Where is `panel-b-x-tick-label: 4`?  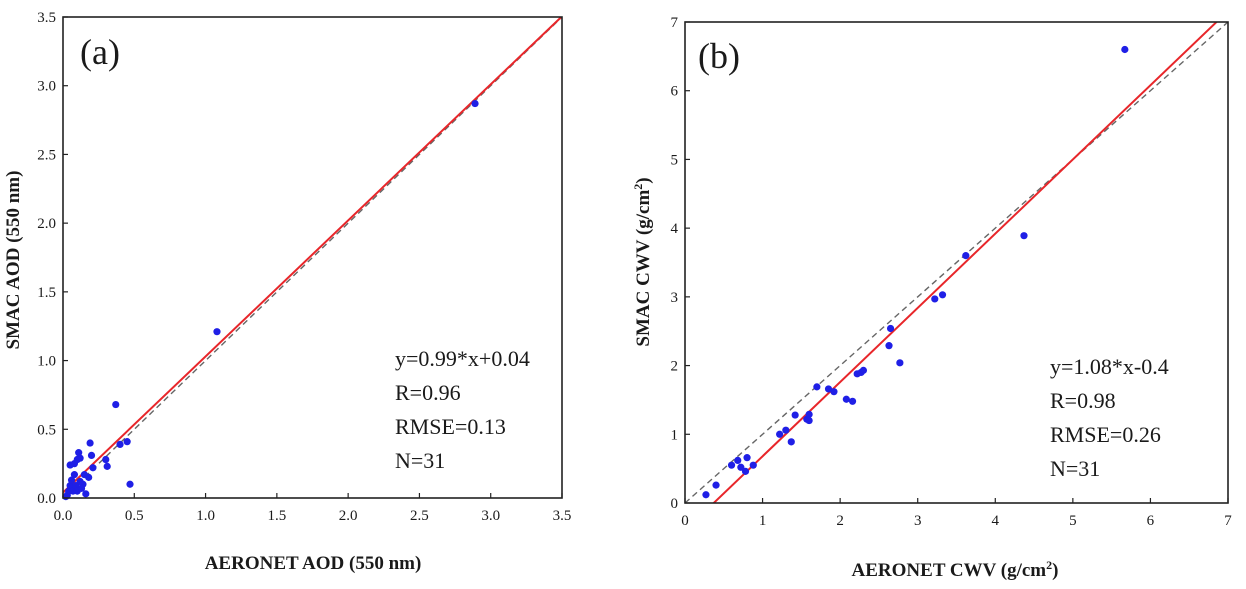
panel-b-x-tick-label: 4 is located at coordinates (996, 521).